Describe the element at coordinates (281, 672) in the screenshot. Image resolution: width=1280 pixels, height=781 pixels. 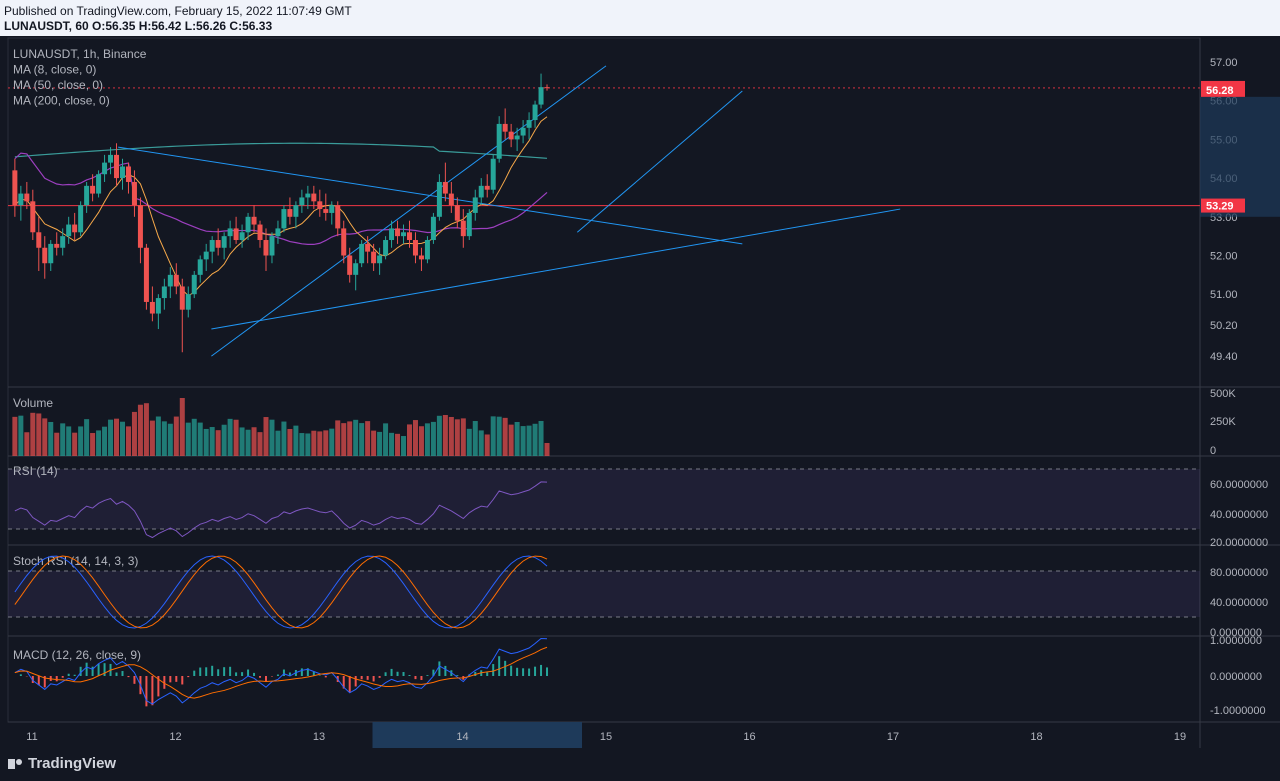
I see `macd-signal-line` at that location.